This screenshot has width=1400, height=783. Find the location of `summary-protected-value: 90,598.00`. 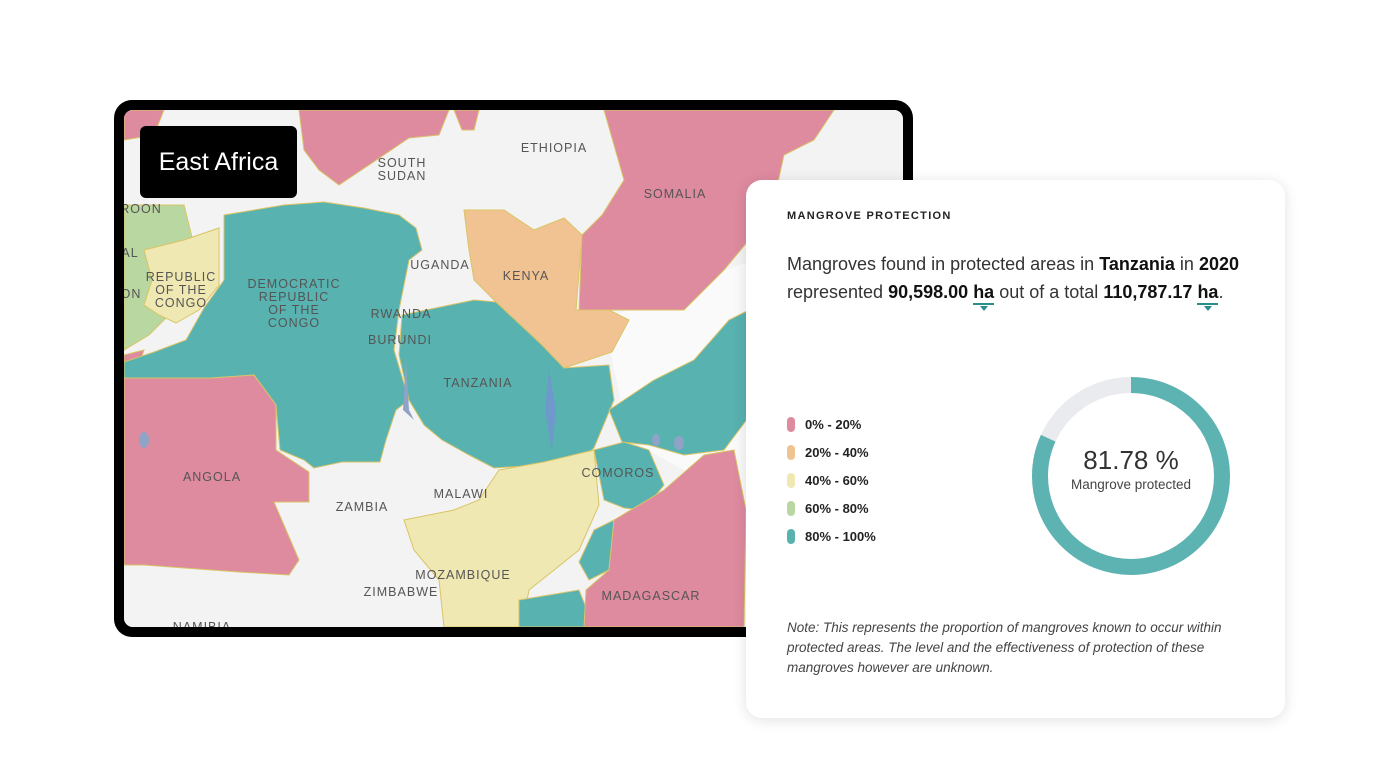

summary-protected-value: 90,598.00 is located at coordinates (928, 292).